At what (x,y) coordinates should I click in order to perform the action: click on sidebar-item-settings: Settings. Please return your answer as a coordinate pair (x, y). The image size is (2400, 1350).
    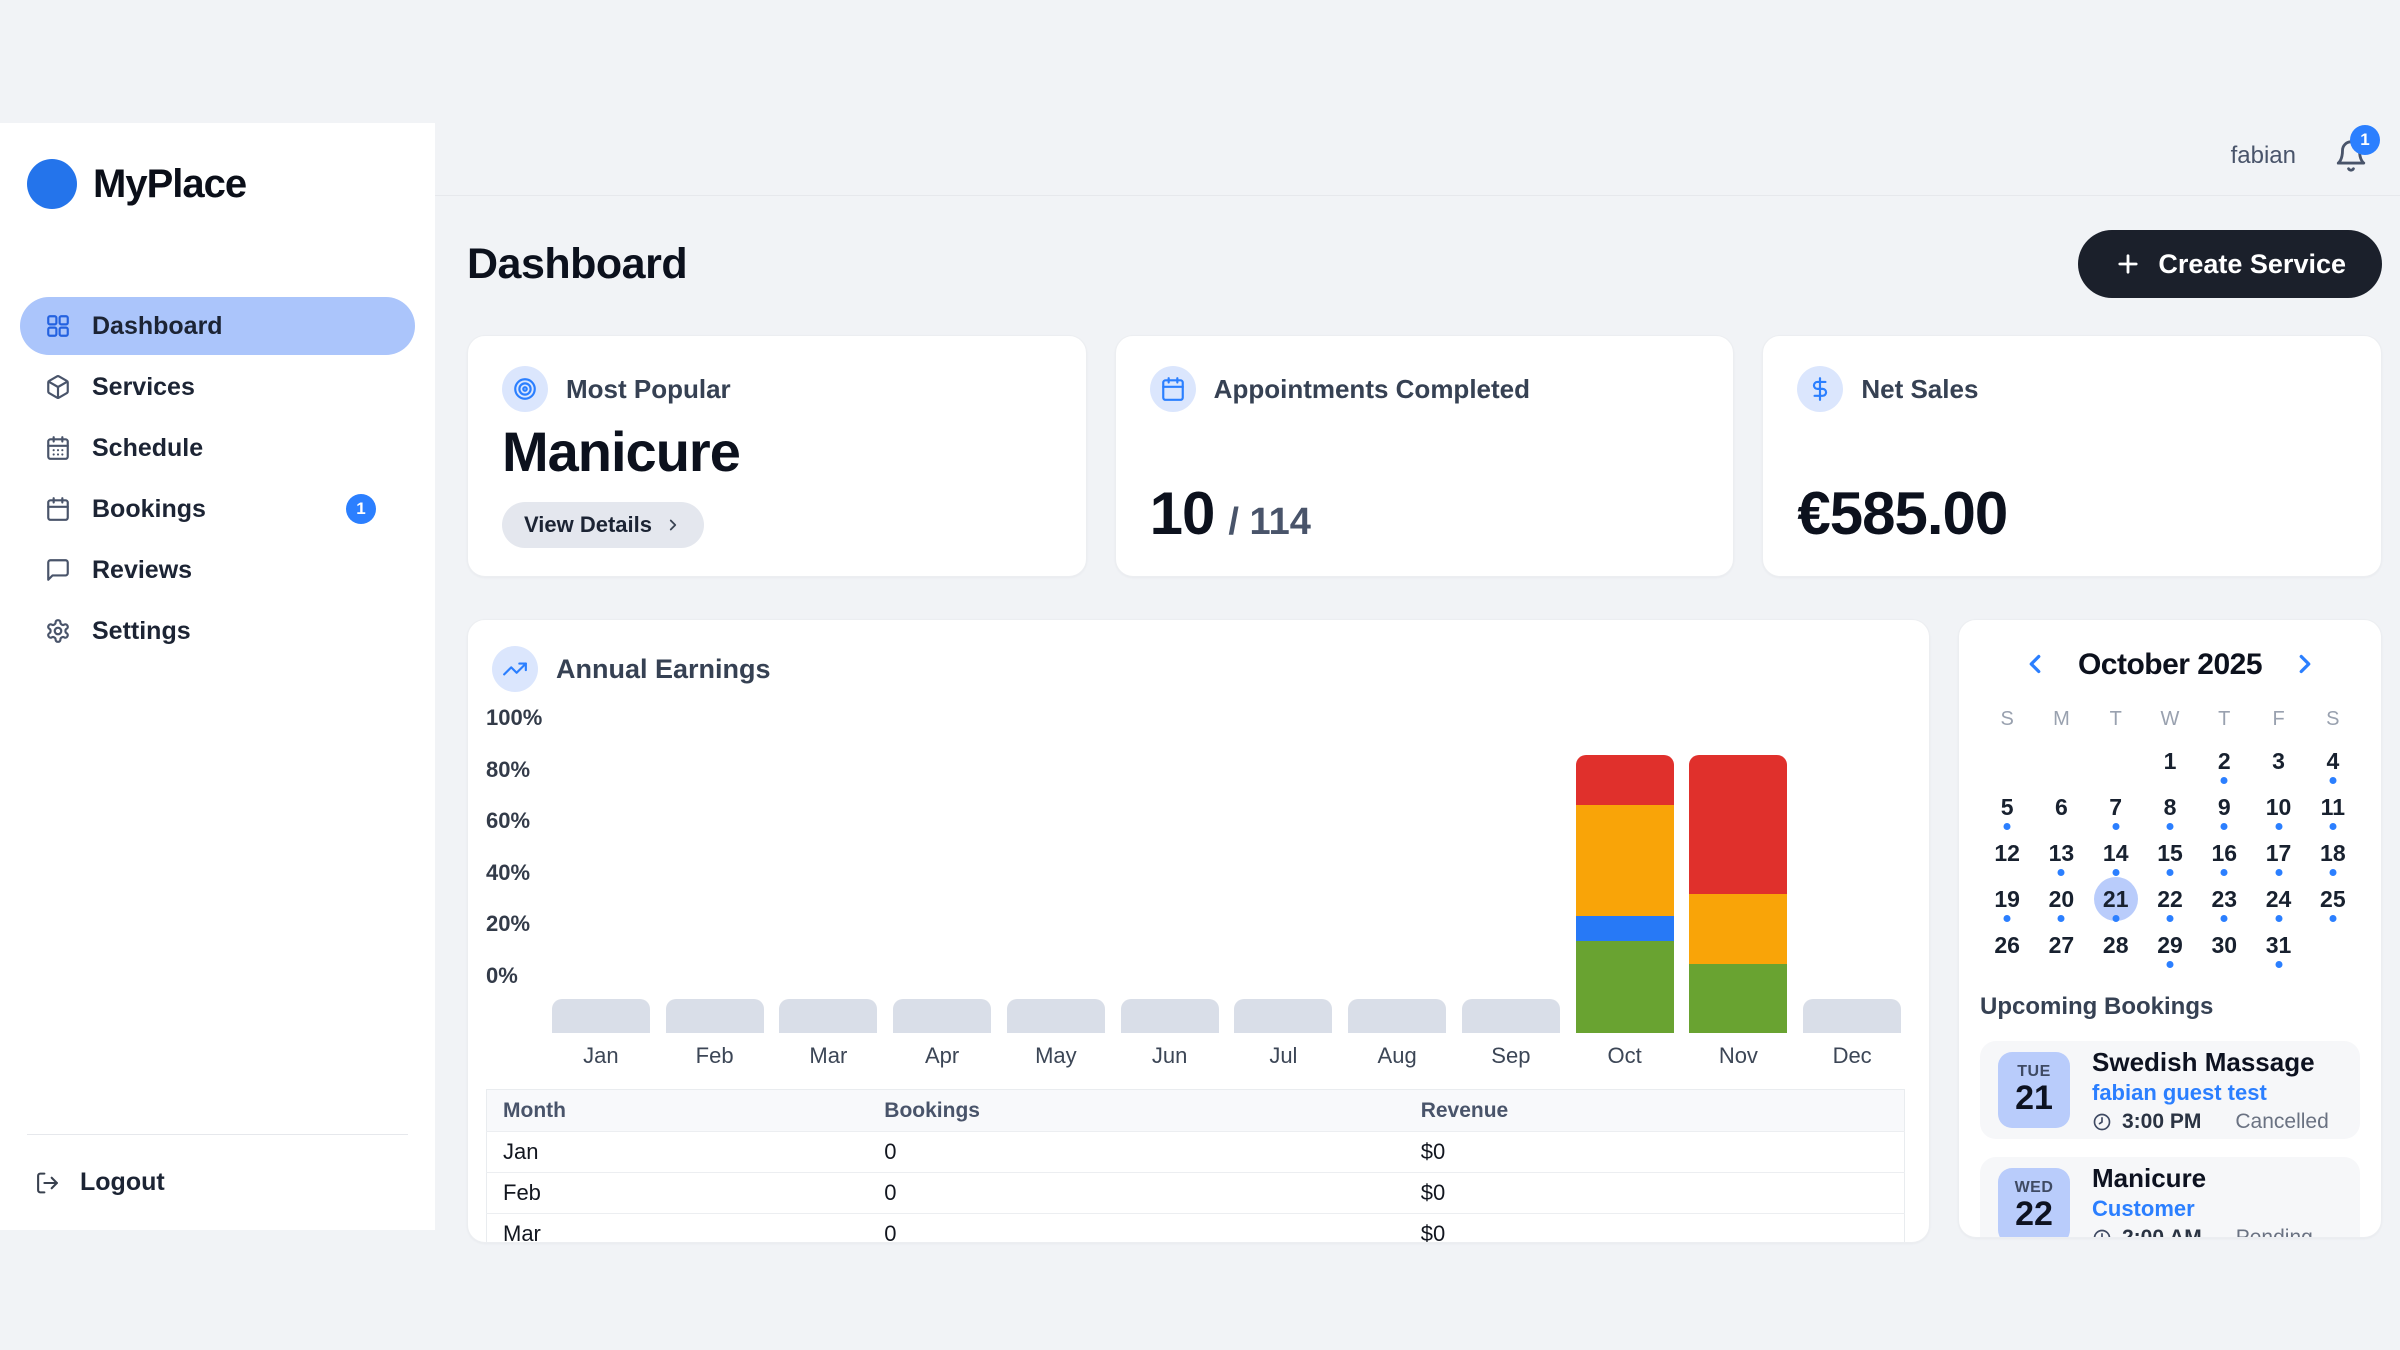
    Looking at the image, I should click on (217, 631).